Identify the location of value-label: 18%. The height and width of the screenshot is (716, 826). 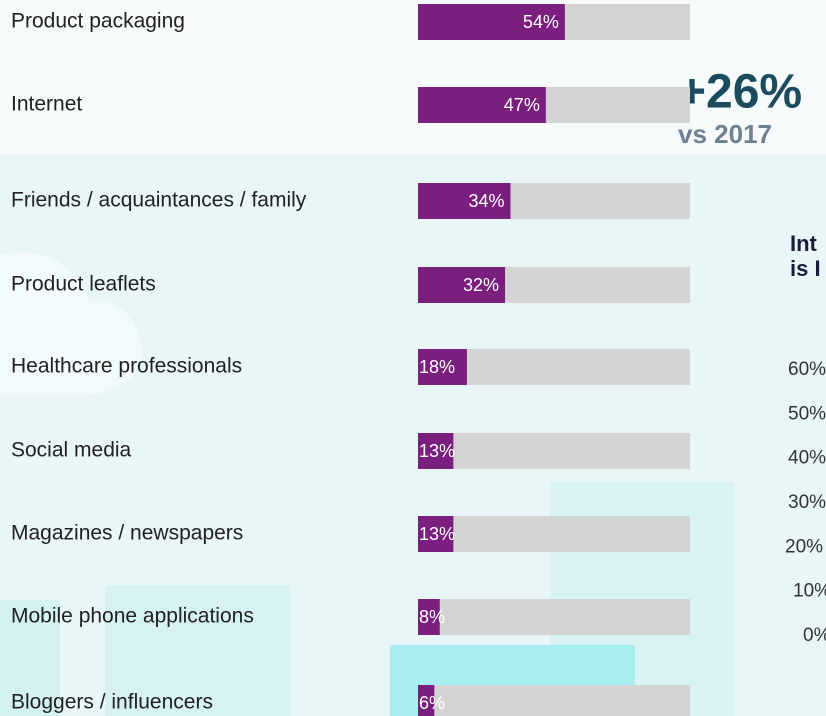
(437, 367).